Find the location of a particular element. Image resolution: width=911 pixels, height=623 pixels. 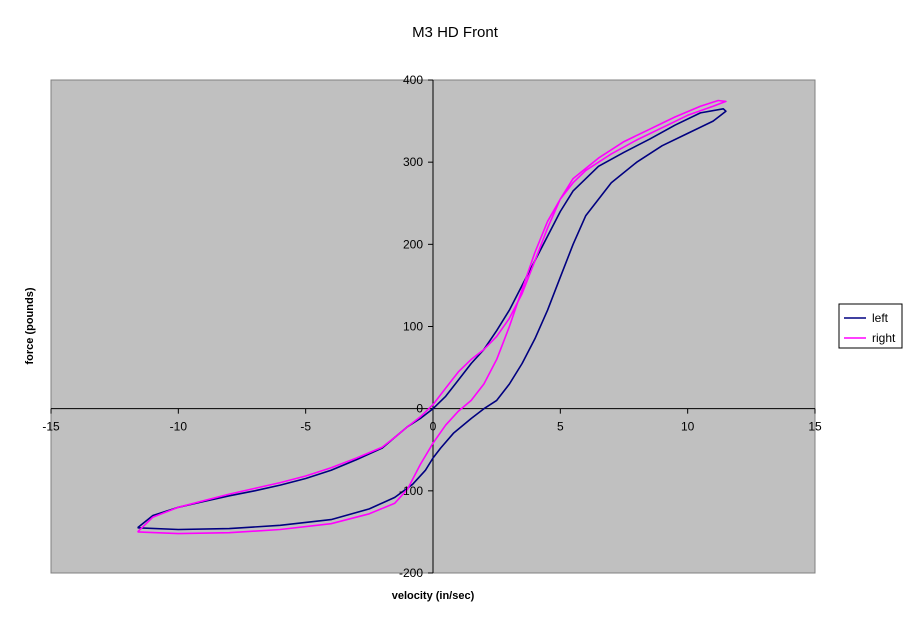

y-tick-label: 100 is located at coordinates (413, 327).